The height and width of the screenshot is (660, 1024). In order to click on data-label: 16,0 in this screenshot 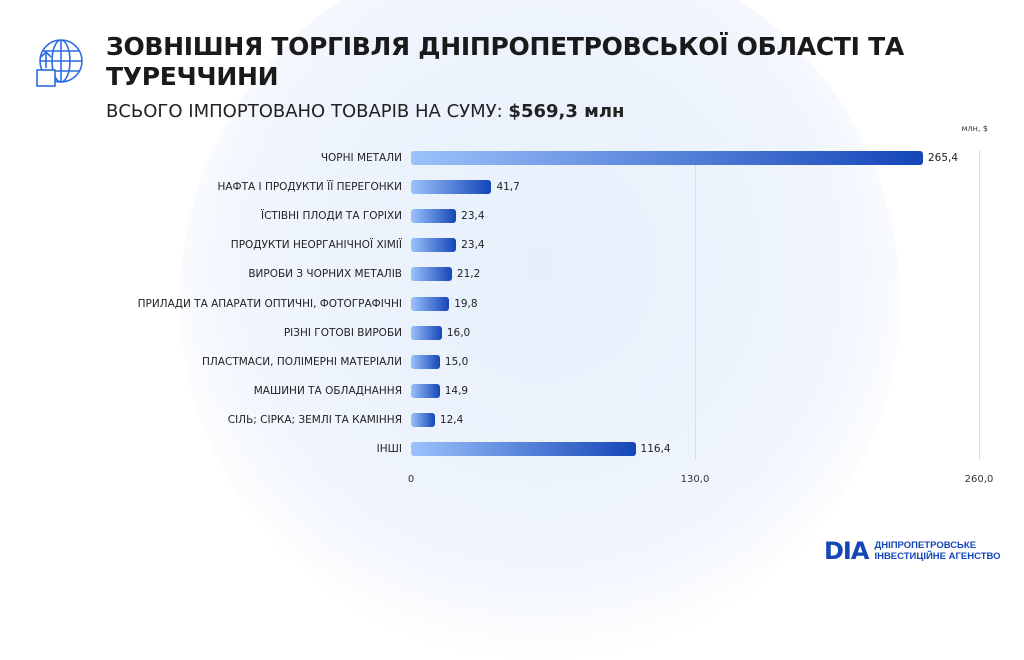, I will do `click(458, 332)`.